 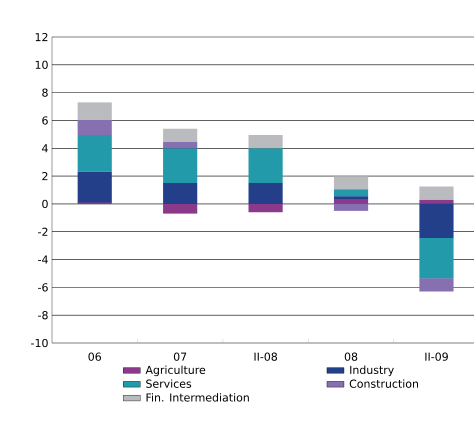 What do you see at coordinates (45, 148) in the screenshot?
I see `y-tick-label: 4` at bounding box center [45, 148].